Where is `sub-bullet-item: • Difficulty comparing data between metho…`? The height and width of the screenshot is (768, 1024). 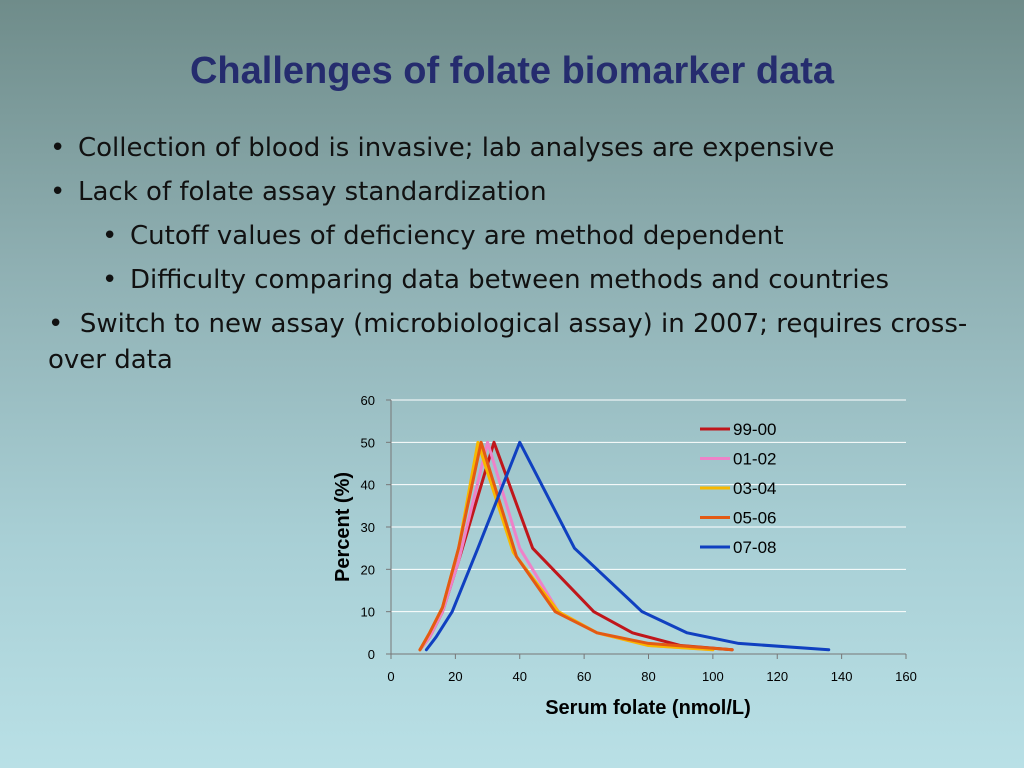 sub-bullet-item: • Difficulty comparing data between metho… is located at coordinates (544, 280).